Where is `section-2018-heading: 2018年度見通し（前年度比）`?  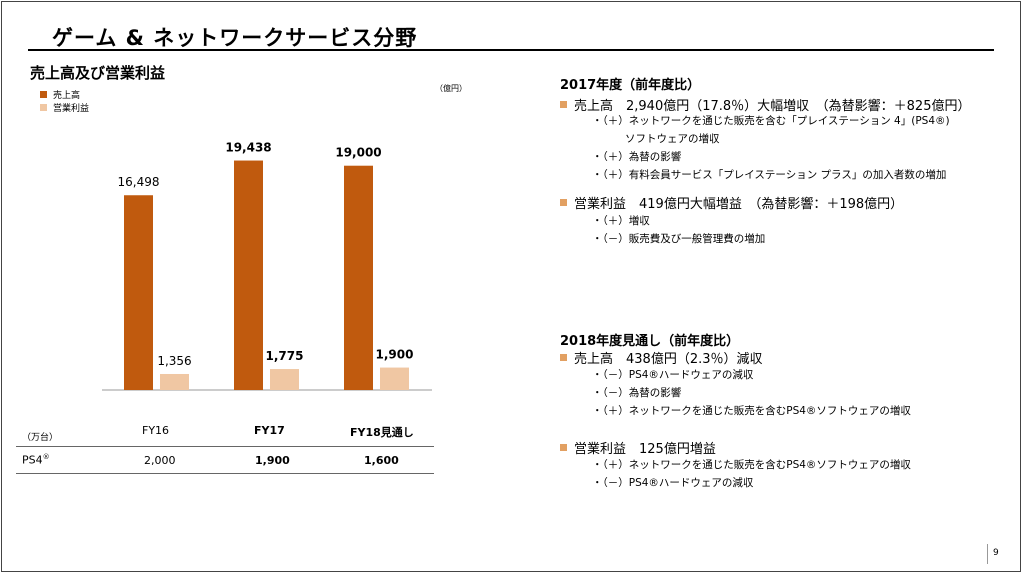
section-2018-heading: 2018年度見通し（前年度比） is located at coordinates (650, 341).